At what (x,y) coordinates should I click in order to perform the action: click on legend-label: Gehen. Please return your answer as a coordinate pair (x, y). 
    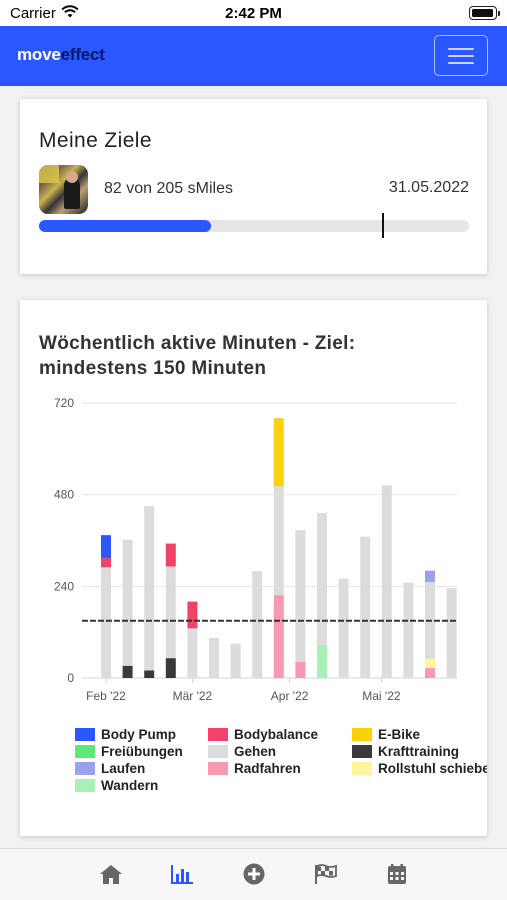
    Looking at the image, I should click on (255, 751).